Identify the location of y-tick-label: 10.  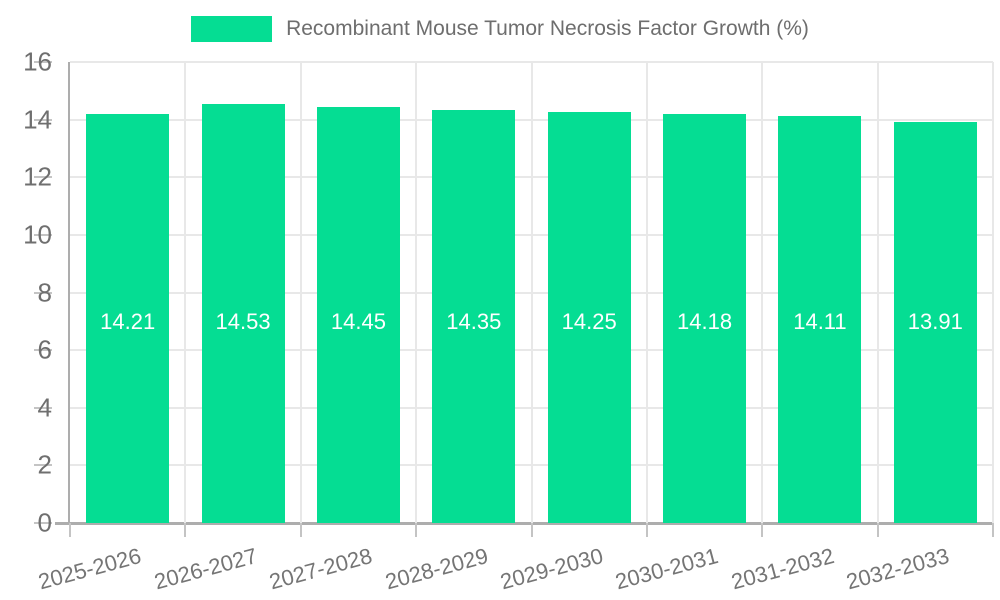
(37, 234).